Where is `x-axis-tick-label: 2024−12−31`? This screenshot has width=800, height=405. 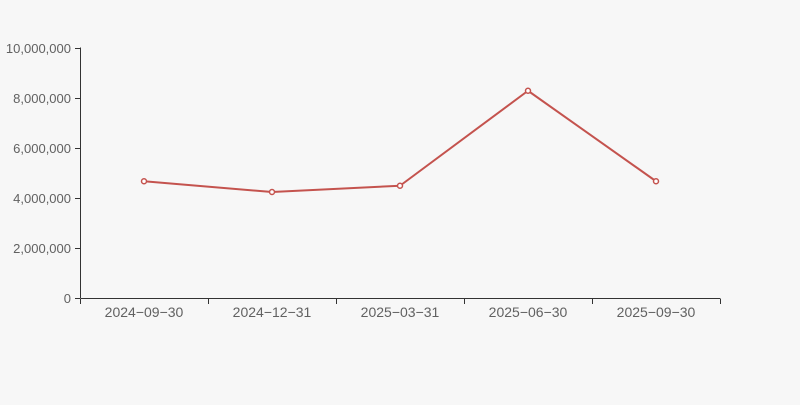
x-axis-tick-label: 2024−12−31 is located at coordinates (272, 312).